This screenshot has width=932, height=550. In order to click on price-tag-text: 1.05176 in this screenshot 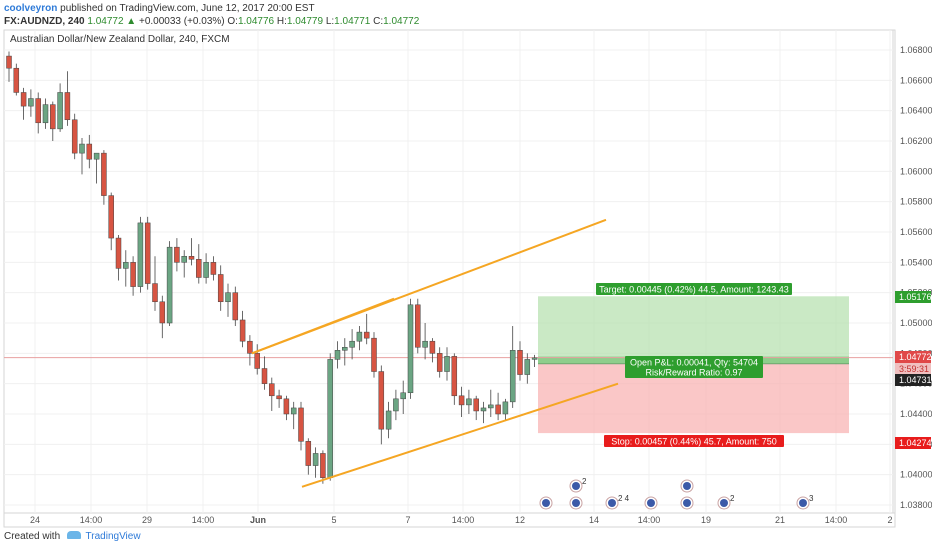, I will do `click(915, 297)`.